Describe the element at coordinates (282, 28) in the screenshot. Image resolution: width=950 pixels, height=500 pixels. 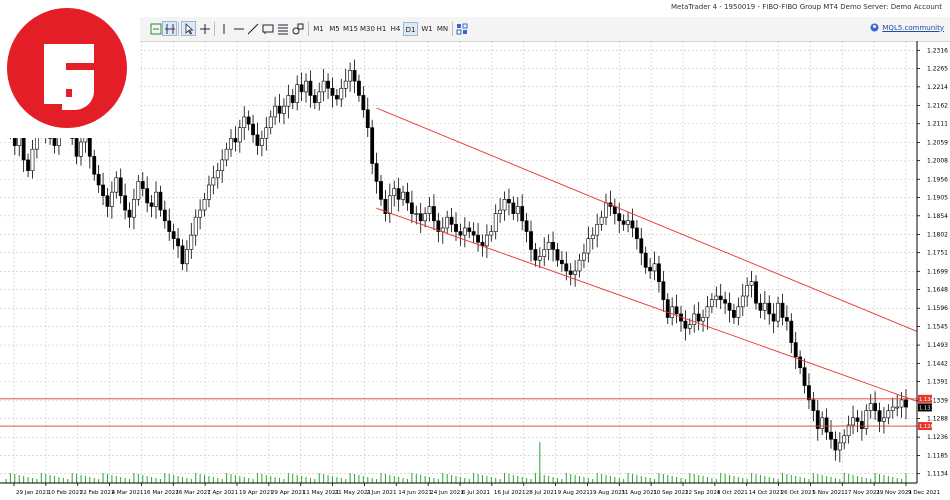
I see `fibonacci-icon` at that location.